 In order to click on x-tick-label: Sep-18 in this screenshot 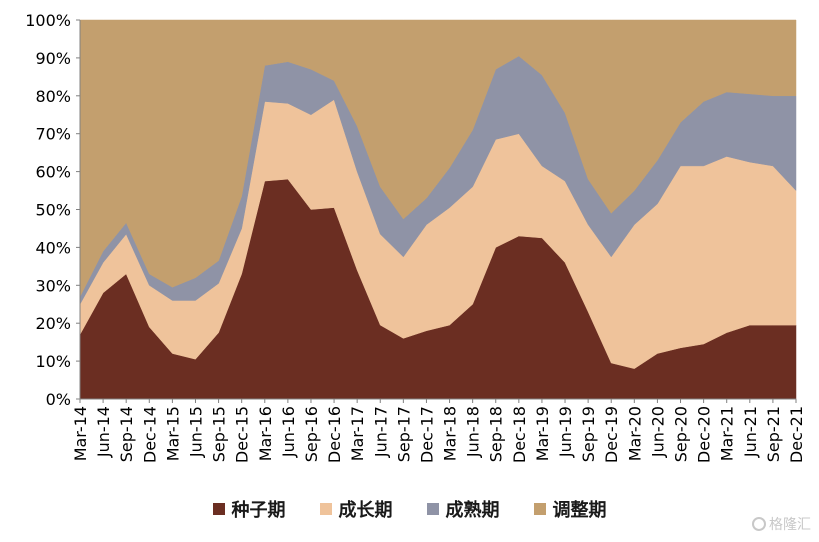, I will do `click(496, 434)`.